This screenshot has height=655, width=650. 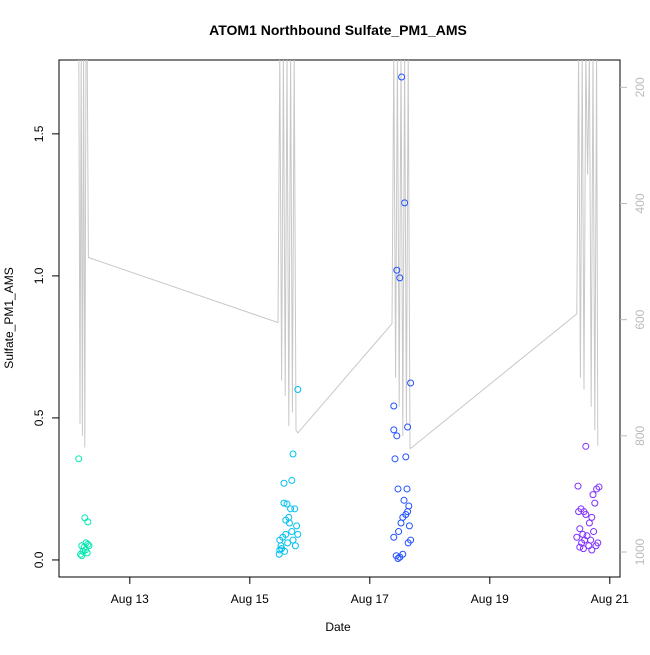 What do you see at coordinates (490, 599) in the screenshot?
I see `x-tick-label: Aug 19` at bounding box center [490, 599].